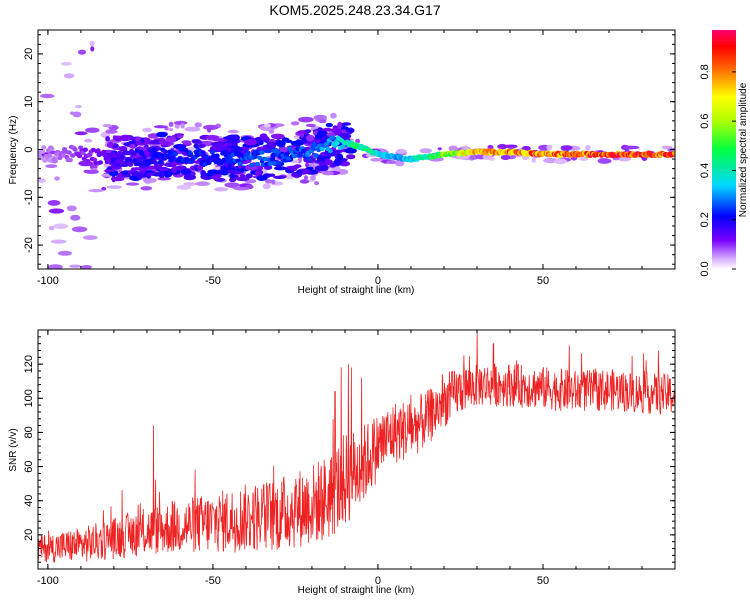  What do you see at coordinates (705, 71) in the screenshot?
I see `colorbar-tick-label: 0.8` at bounding box center [705, 71].